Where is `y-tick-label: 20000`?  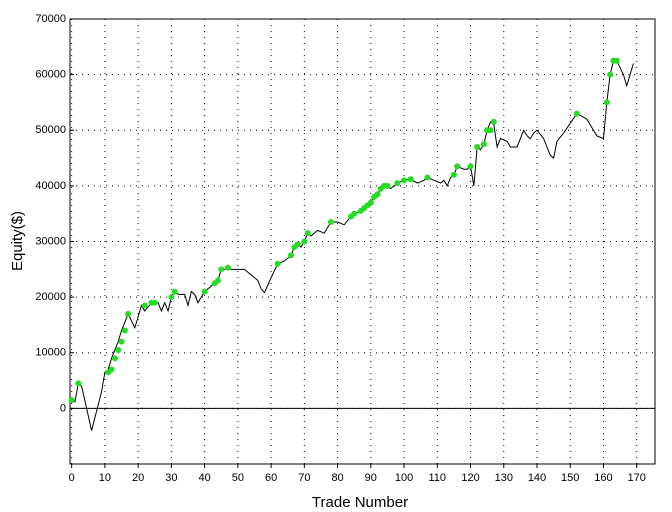 y-tick-label: 20000 is located at coordinates (50, 297).